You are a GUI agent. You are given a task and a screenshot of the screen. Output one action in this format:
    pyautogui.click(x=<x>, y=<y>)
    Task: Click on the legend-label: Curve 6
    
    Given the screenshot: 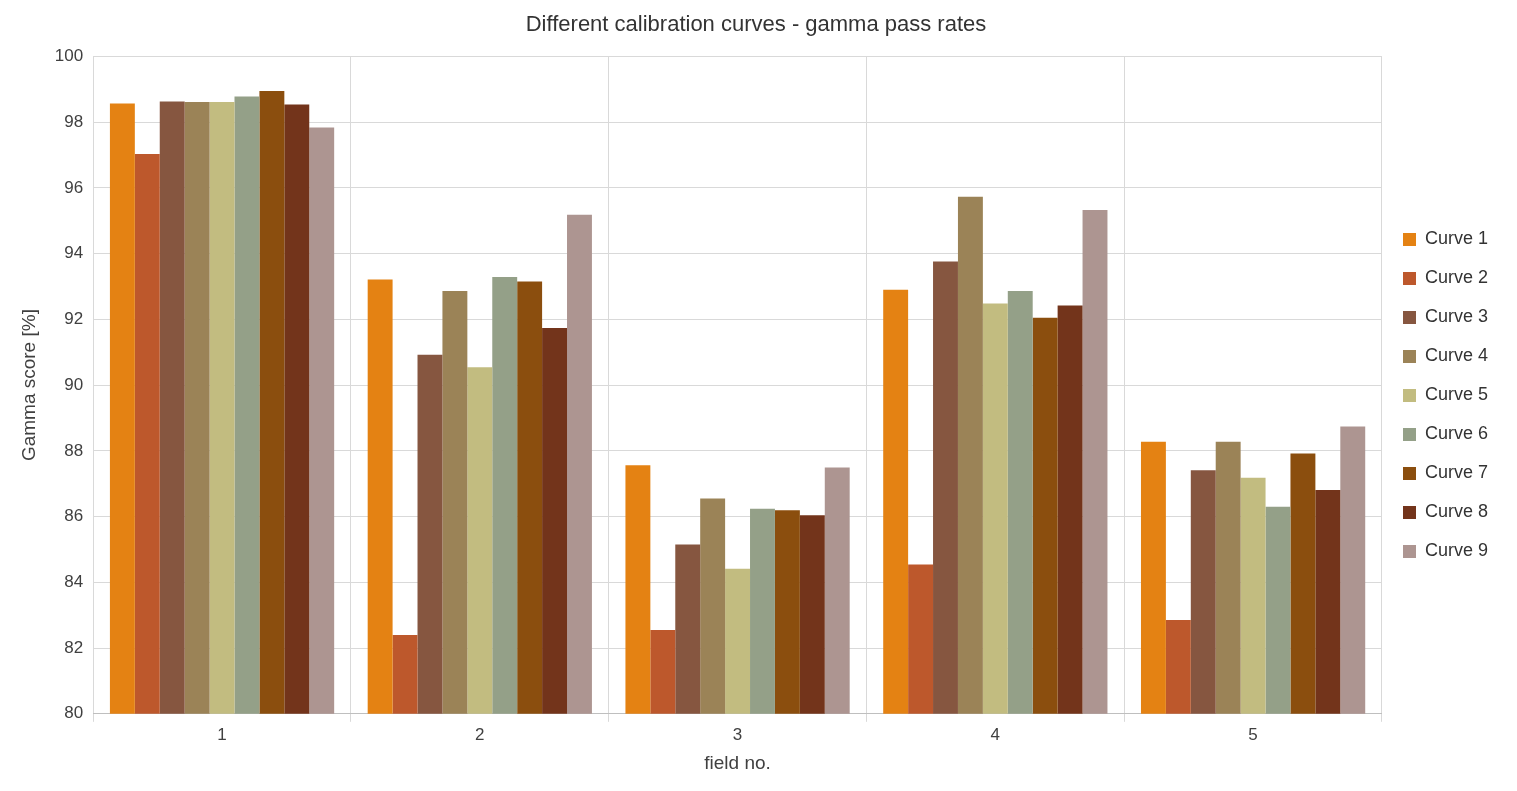 What is the action you would take?
    pyautogui.click(x=1456, y=433)
    